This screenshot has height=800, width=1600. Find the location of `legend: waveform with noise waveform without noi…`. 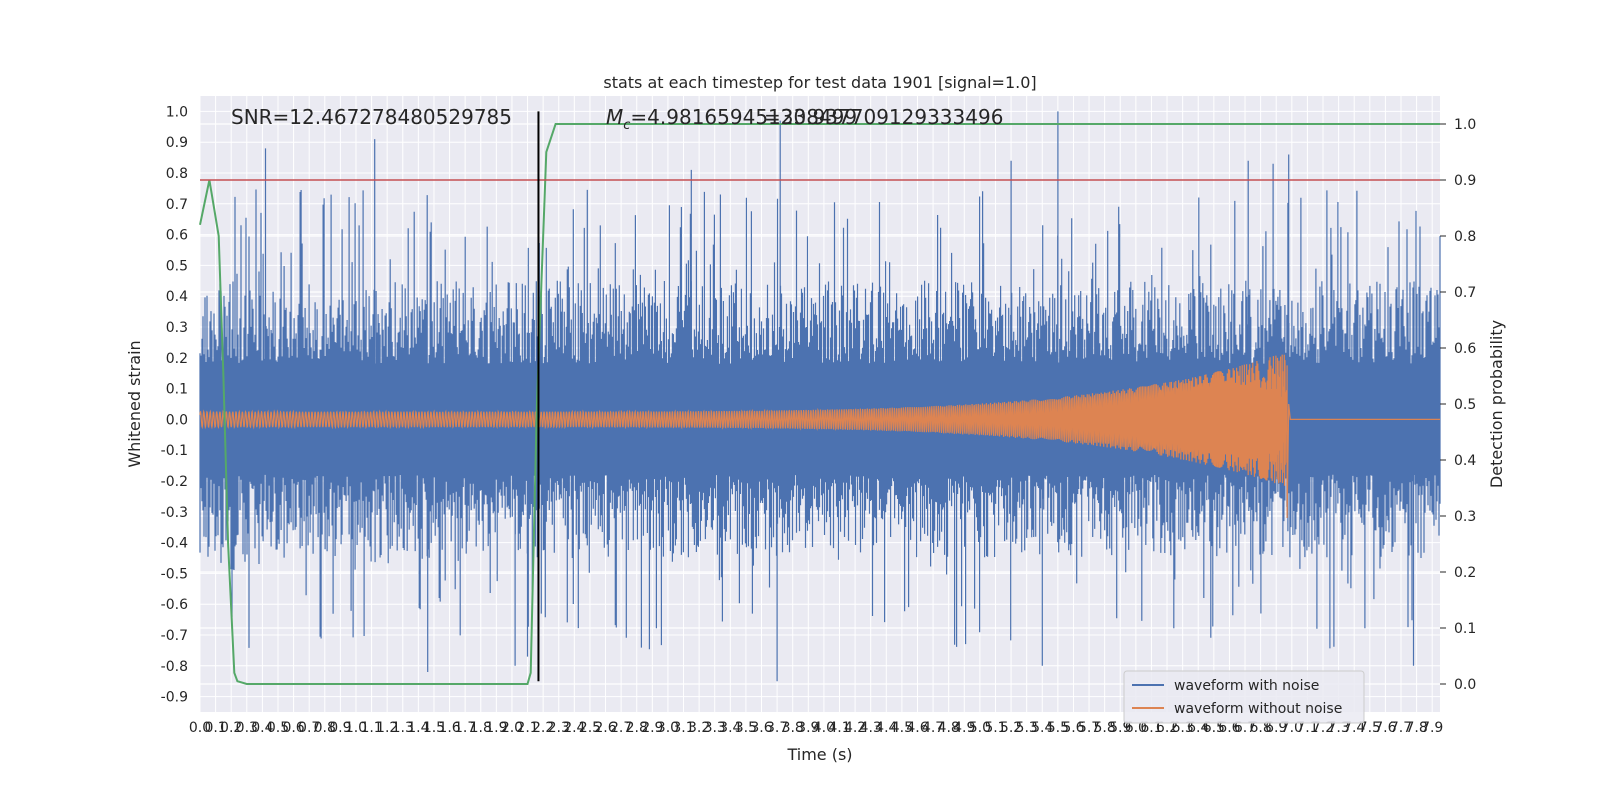

legend: waveform with noise waveform without noi… is located at coordinates (1244, 697).